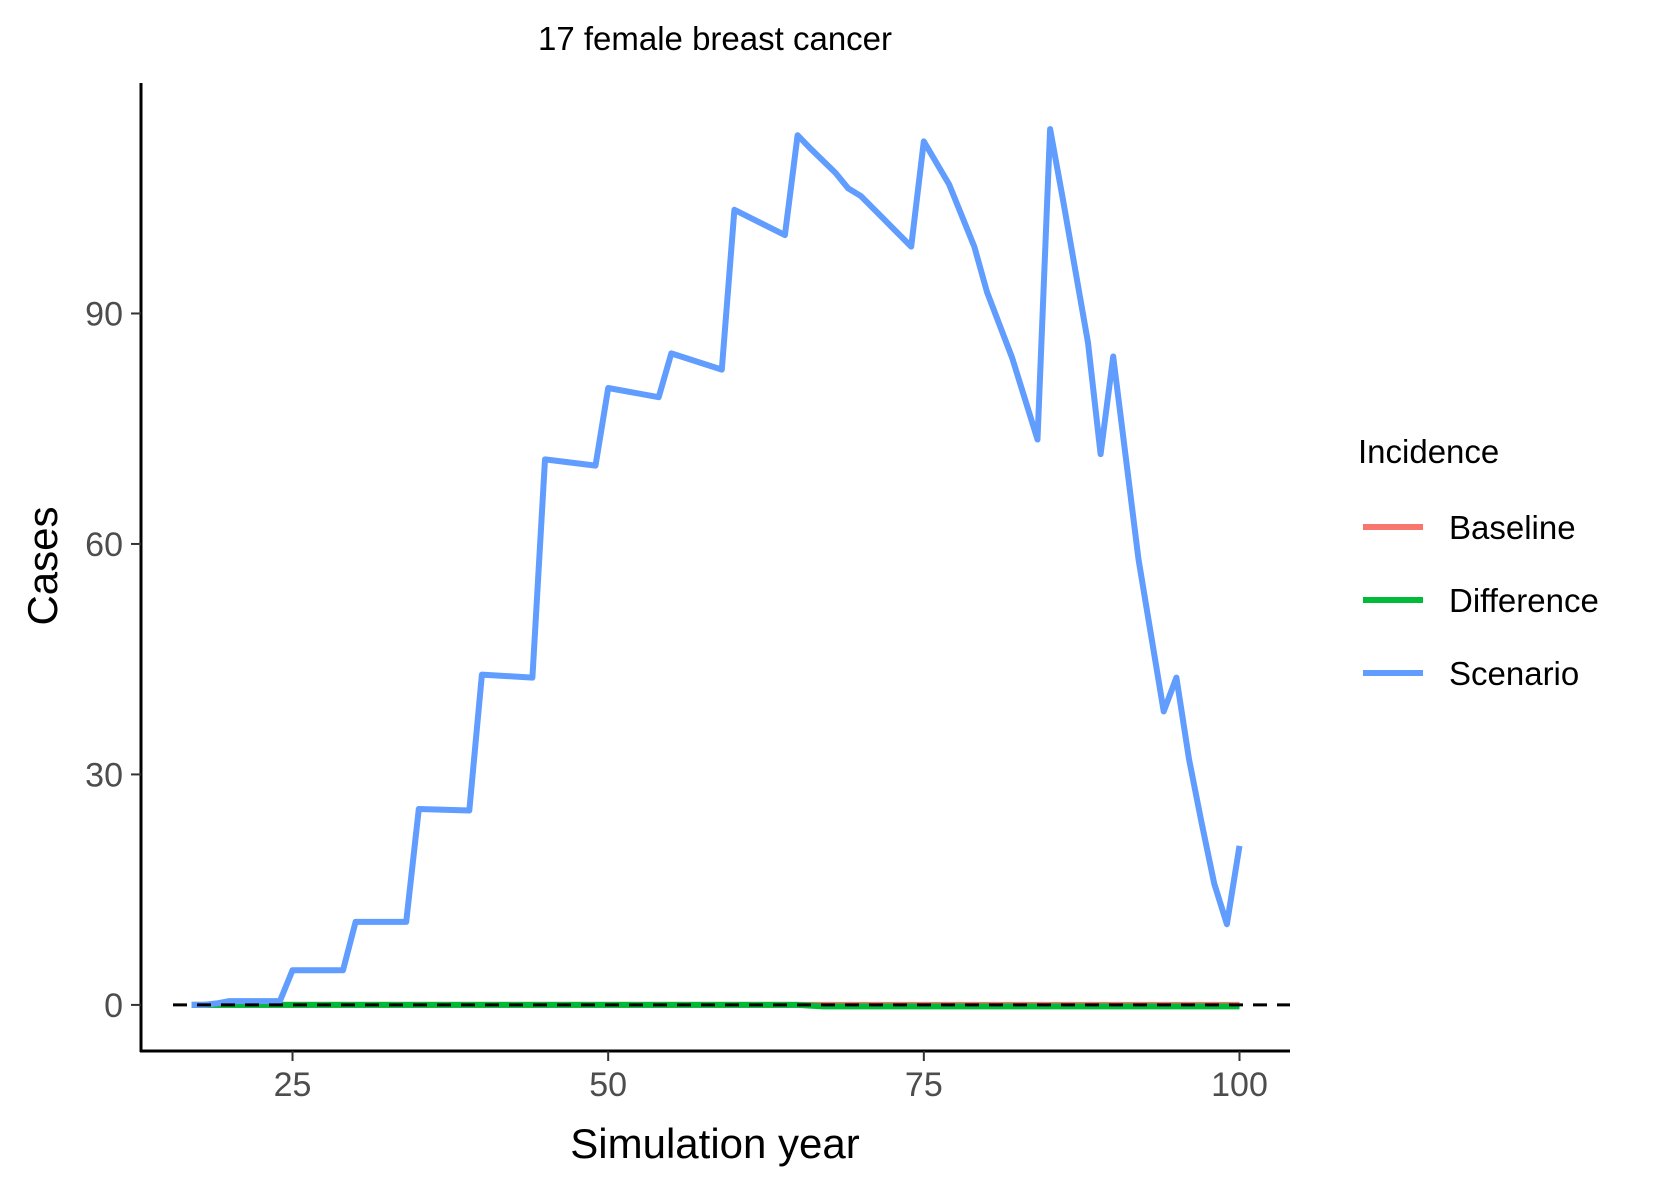 The image size is (1653, 1181). What do you see at coordinates (113, 1006) in the screenshot?
I see `y-tick-label: 0` at bounding box center [113, 1006].